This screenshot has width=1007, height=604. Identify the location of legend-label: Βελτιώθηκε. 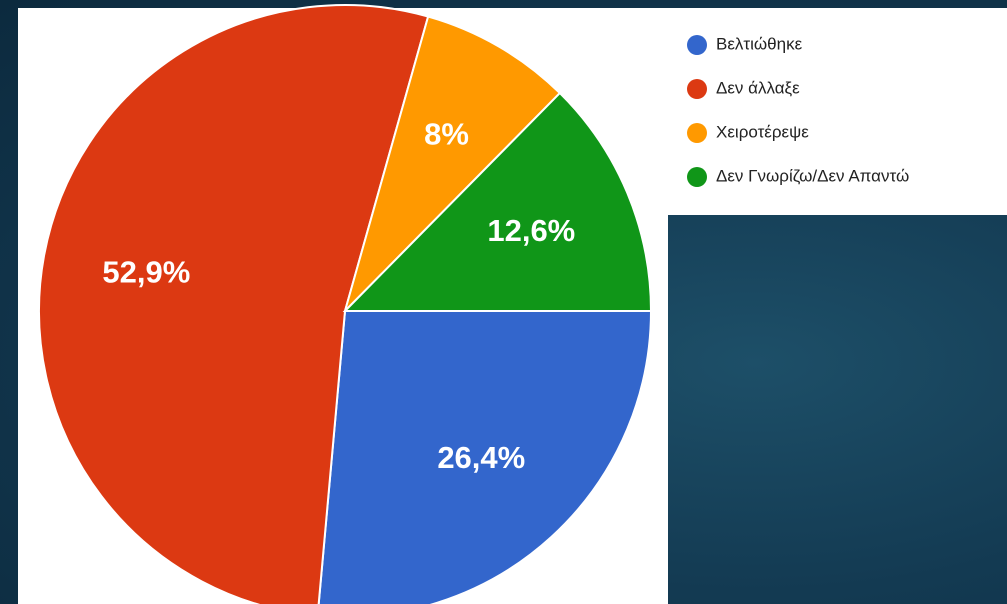
(759, 43).